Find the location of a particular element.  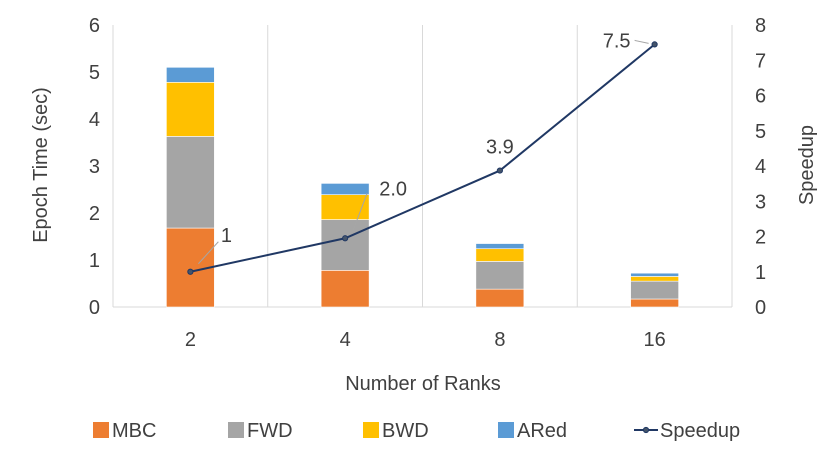

y-axis-title: Epoch Time (sec) is located at coordinates (41, 165).